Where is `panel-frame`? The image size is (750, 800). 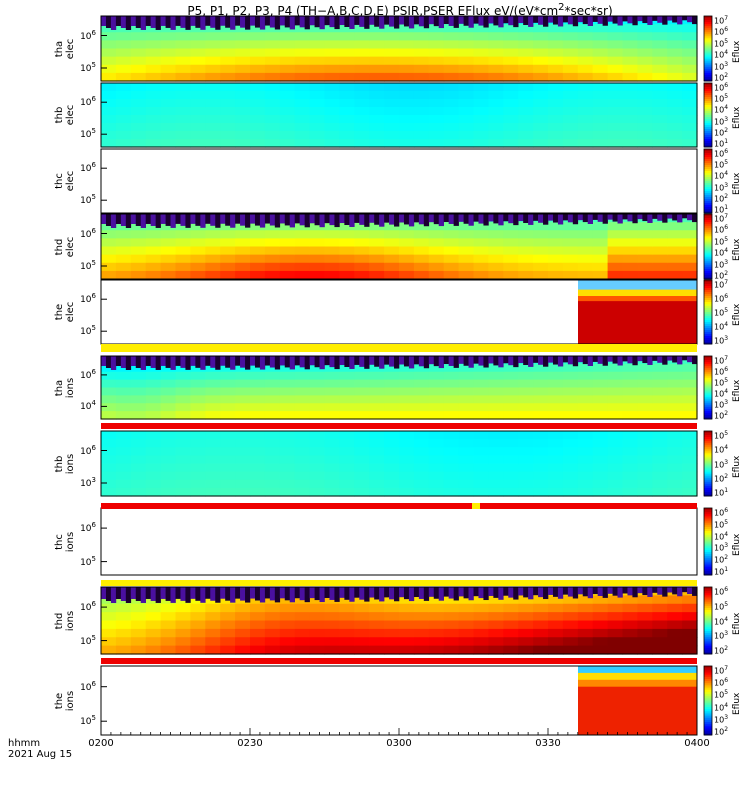
panel-frame is located at coordinates (399, 463).